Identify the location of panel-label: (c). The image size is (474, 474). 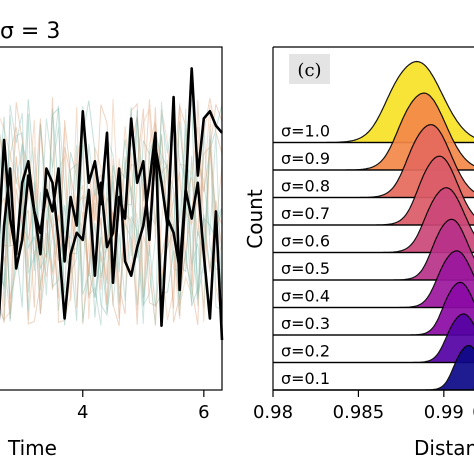
(309, 70).